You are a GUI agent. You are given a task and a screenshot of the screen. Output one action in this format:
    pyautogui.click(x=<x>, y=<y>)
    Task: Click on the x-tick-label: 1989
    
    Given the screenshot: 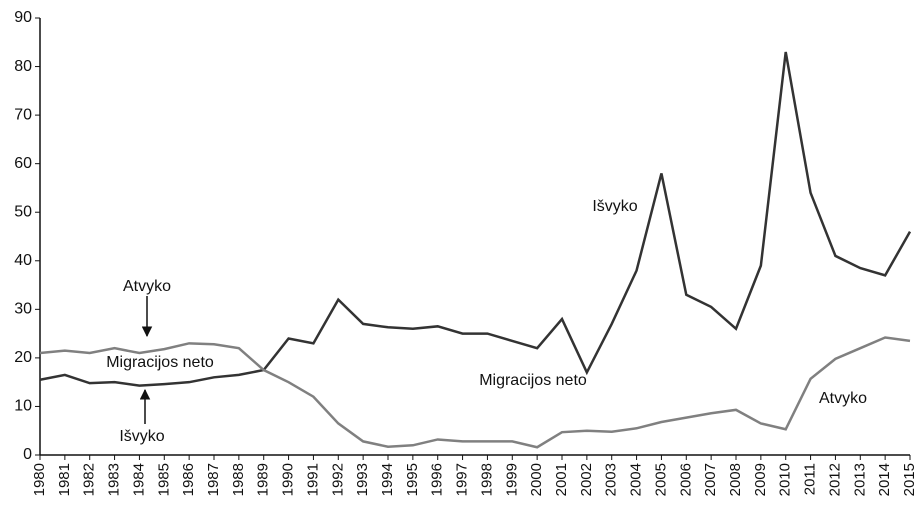 What is the action you would take?
    pyautogui.click(x=263, y=479)
    